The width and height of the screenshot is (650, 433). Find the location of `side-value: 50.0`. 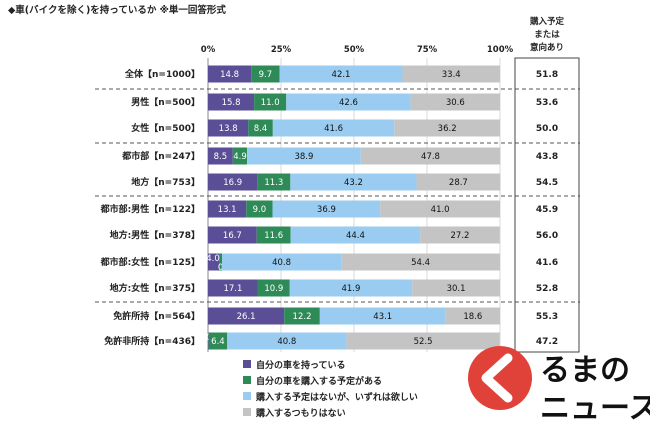

side-value: 50.0 is located at coordinates (547, 129).